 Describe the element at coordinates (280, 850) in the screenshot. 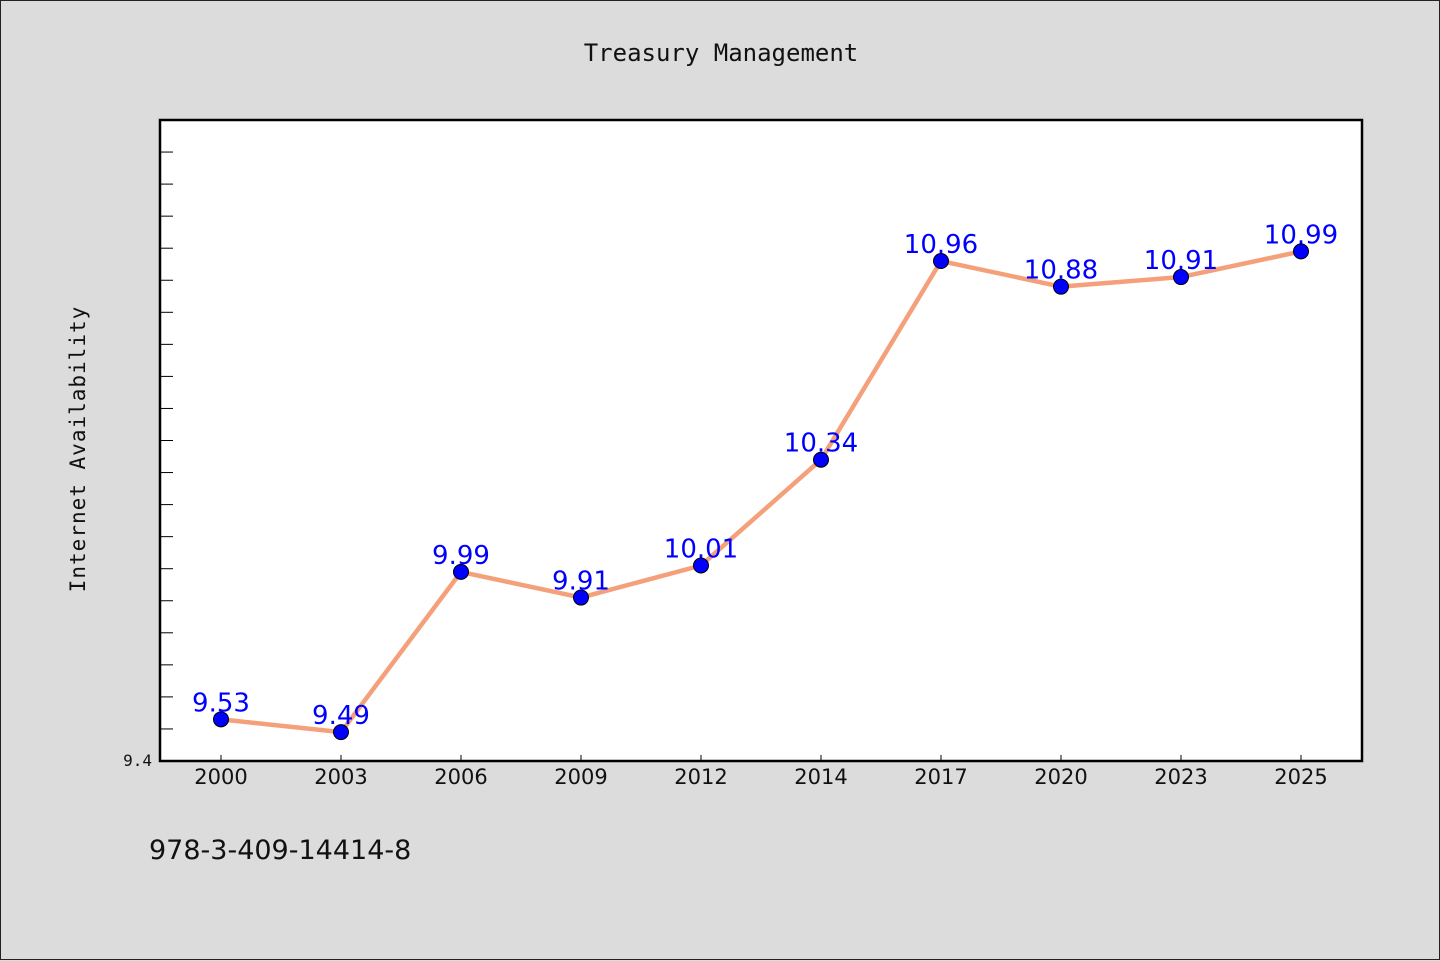

I see `footnote-code: 978-3-409-14414-8` at that location.